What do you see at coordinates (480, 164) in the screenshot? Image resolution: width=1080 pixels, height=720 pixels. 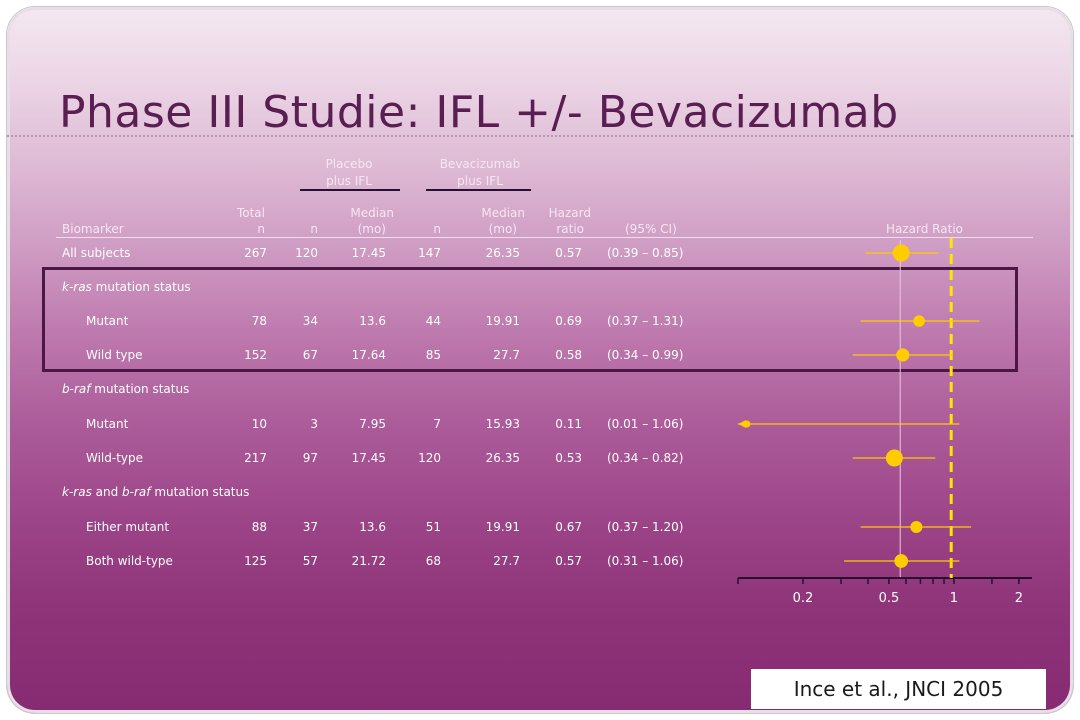 I see `bev-header-line1: Bevacizumab` at bounding box center [480, 164].